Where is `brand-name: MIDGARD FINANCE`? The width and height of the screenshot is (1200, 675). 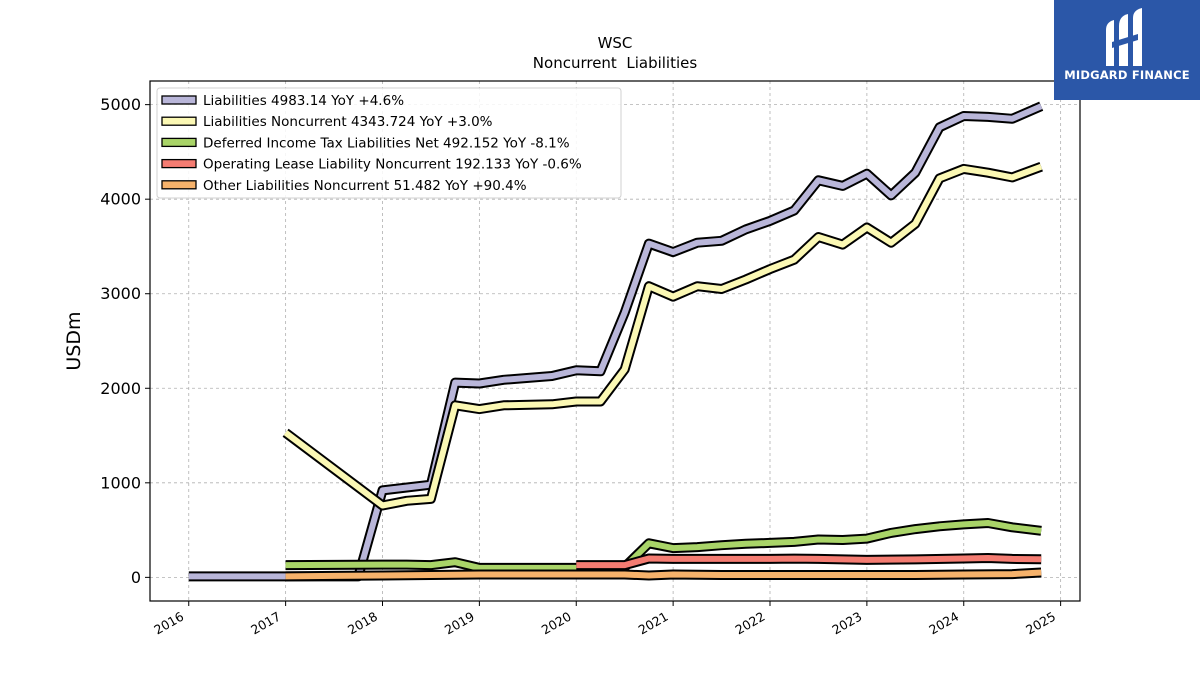
brand-name: MIDGARD FINANCE is located at coordinates (1127, 75).